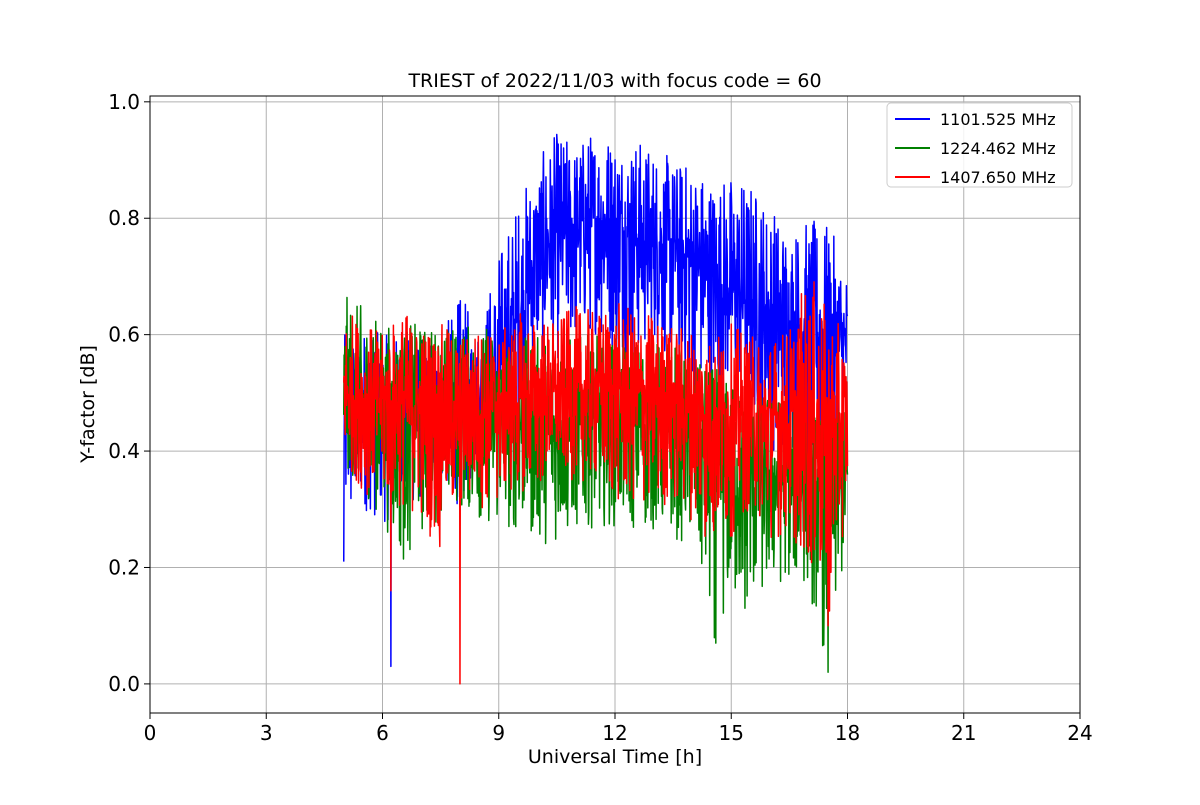 Image resolution: width=1200 pixels, height=805 pixels. Describe the element at coordinates (847, 733) in the screenshot. I see `x-tick-label: 18` at that location.